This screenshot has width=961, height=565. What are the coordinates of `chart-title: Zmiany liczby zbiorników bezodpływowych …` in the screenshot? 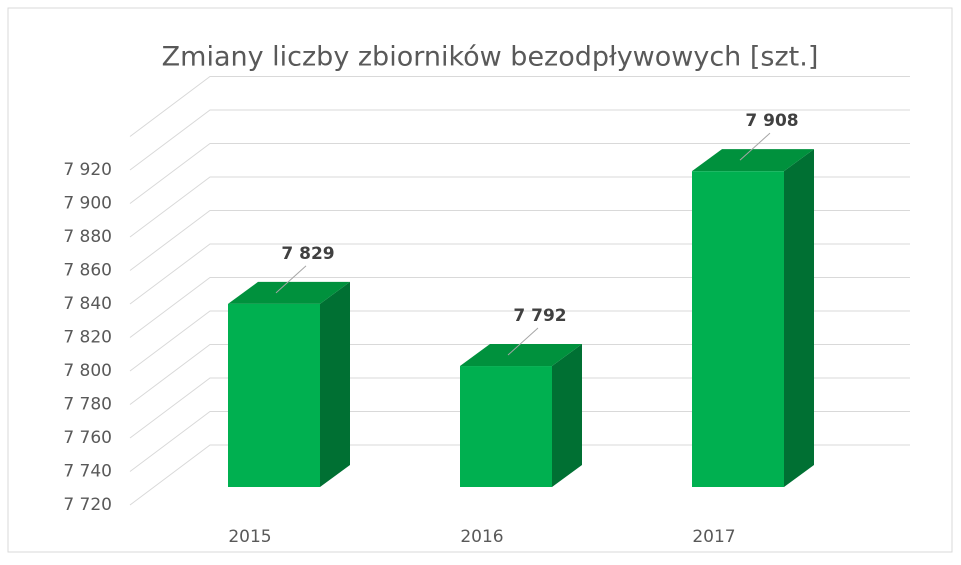 It's located at (490, 57).